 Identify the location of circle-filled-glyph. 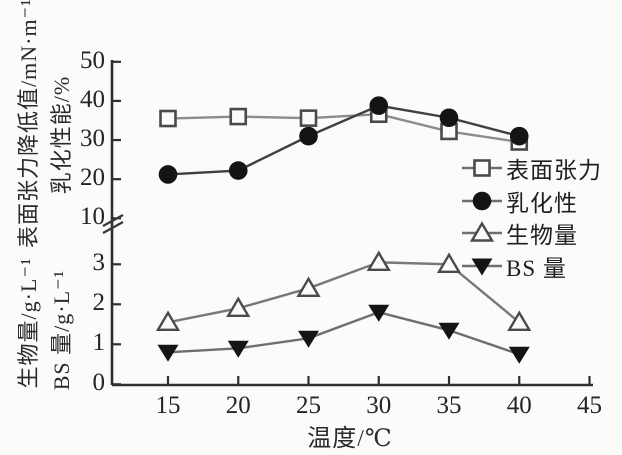
(482, 201).